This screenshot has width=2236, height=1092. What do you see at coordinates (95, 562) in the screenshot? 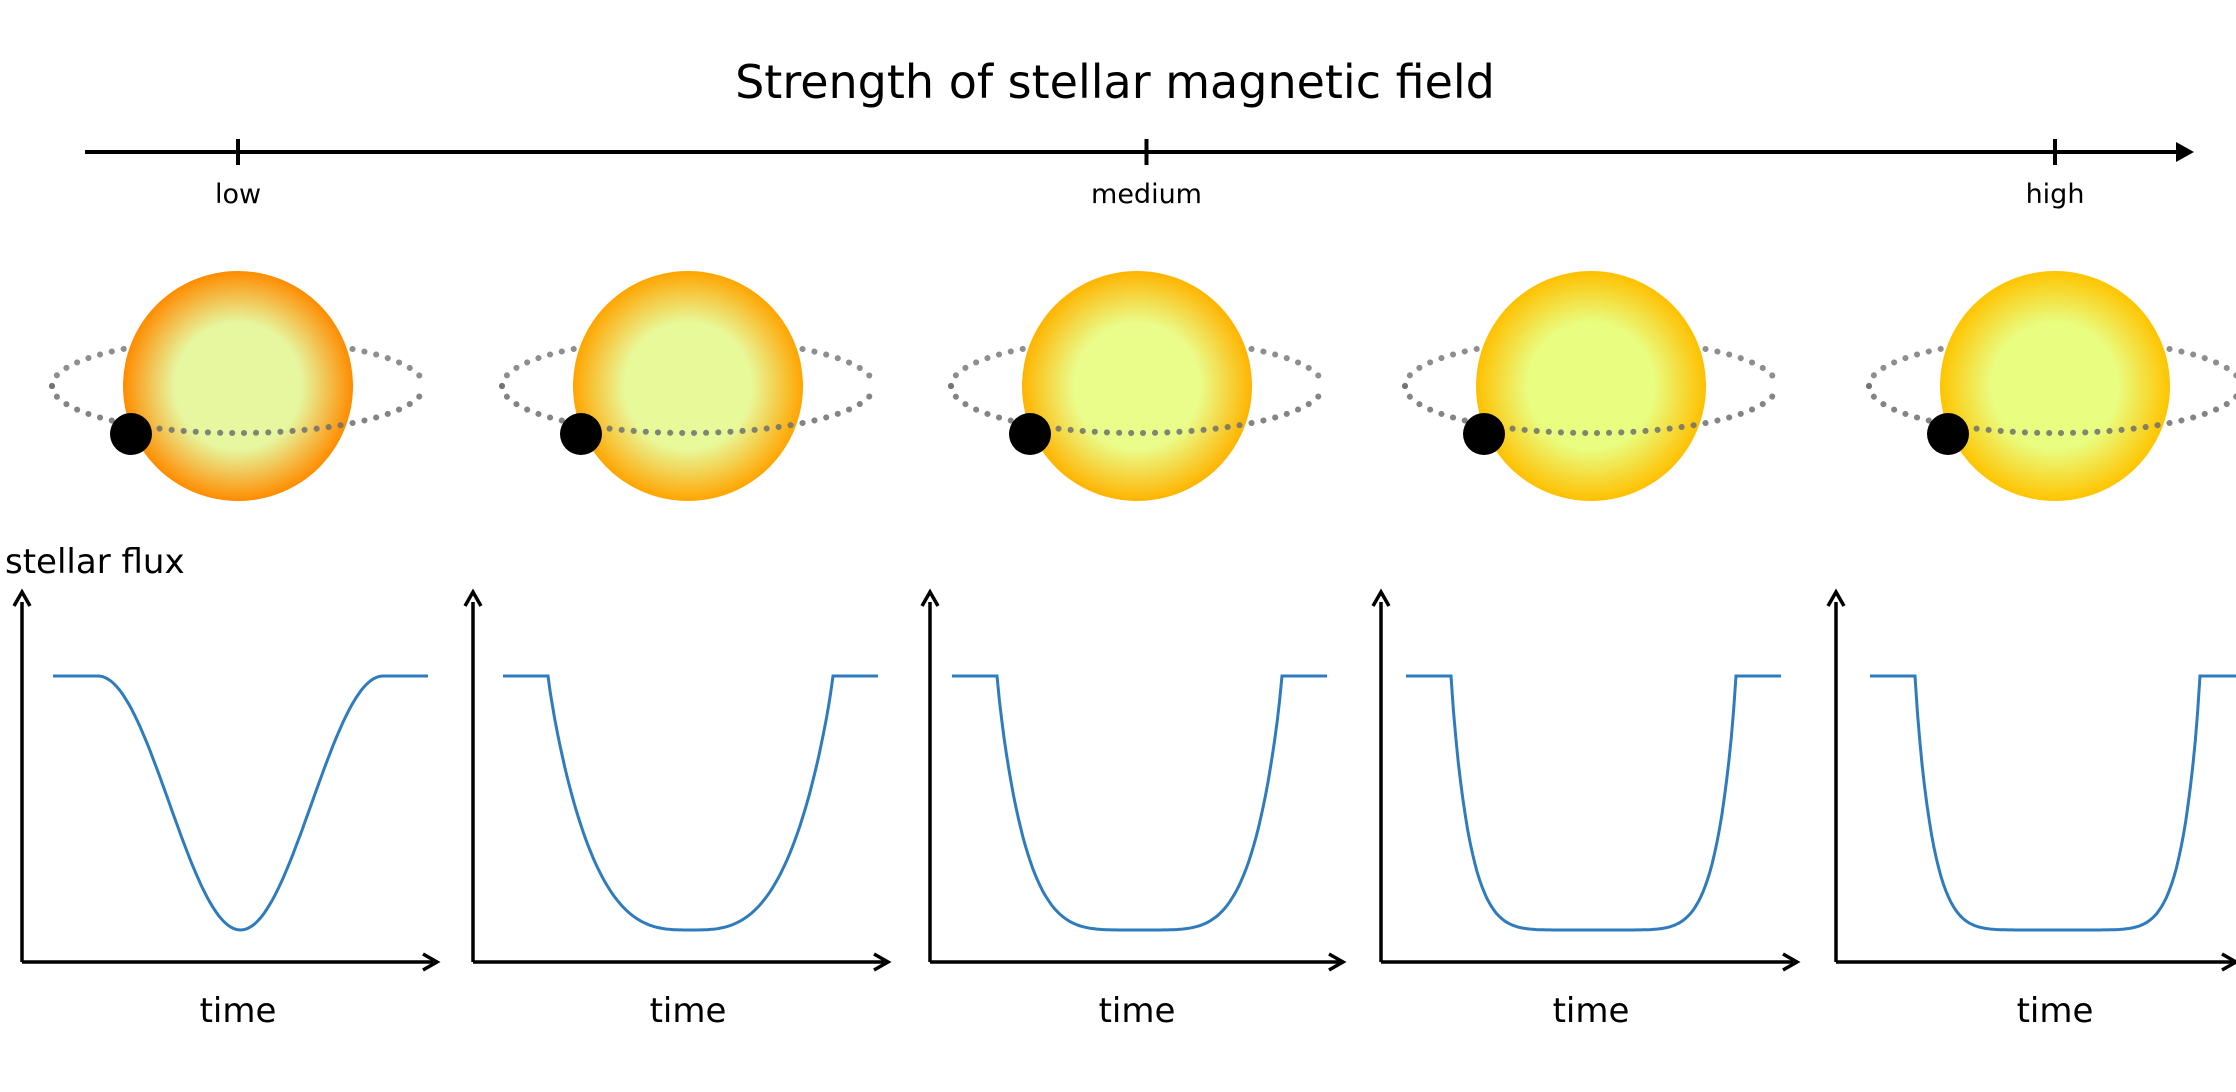
I see `y-axis-label: stellar flux` at bounding box center [95, 562].